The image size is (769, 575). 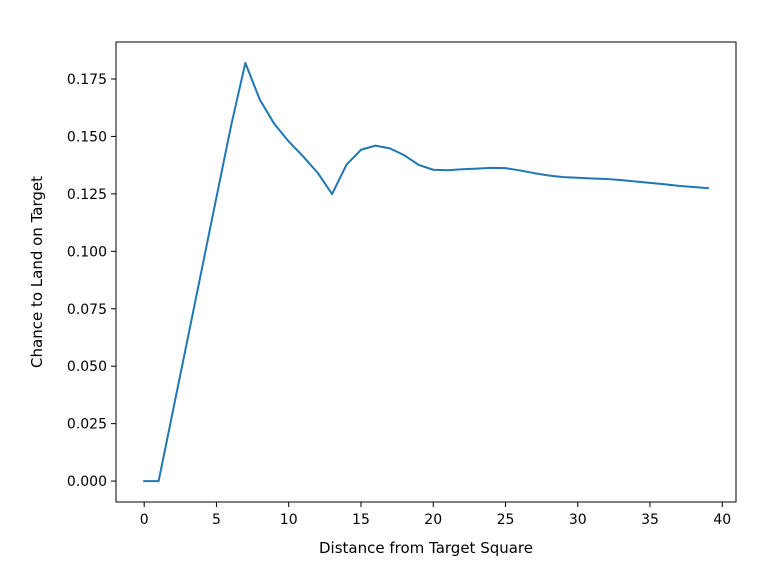 What do you see at coordinates (144, 520) in the screenshot?
I see `x-tick-label: 0` at bounding box center [144, 520].